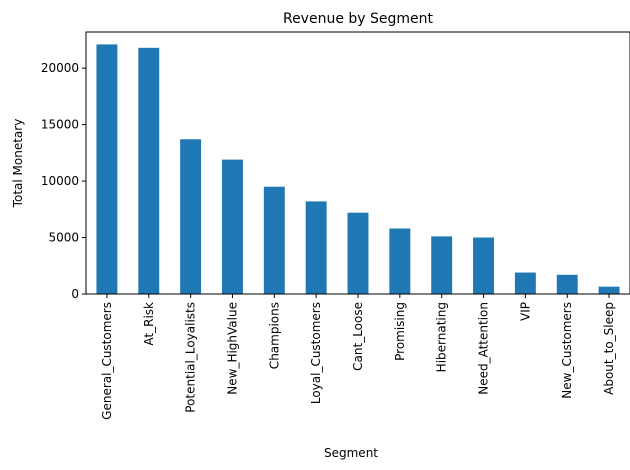 This screenshot has height=470, width=630. Describe the element at coordinates (609, 348) in the screenshot. I see `x-tick-label: About_to_Sleep` at that location.